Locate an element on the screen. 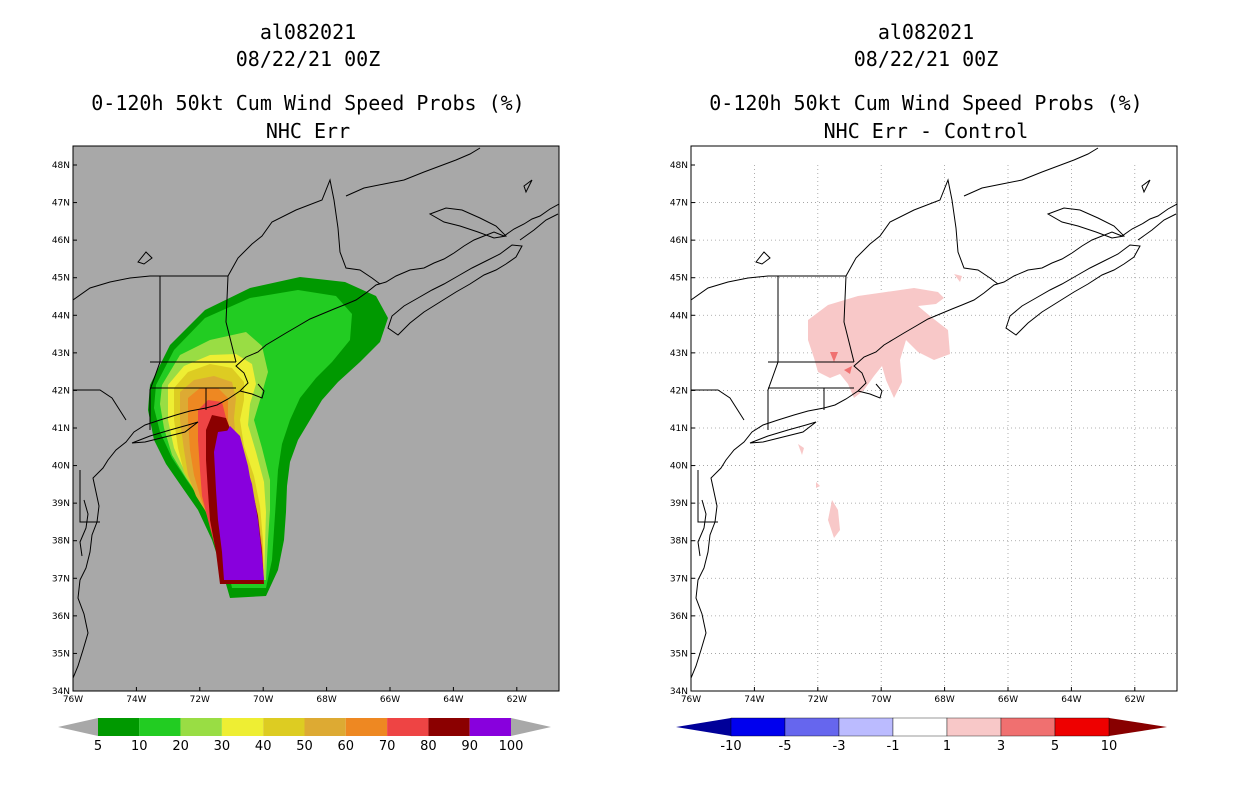 The width and height of the screenshot is (1236, 800). colorbar-label: -3 is located at coordinates (839, 746).